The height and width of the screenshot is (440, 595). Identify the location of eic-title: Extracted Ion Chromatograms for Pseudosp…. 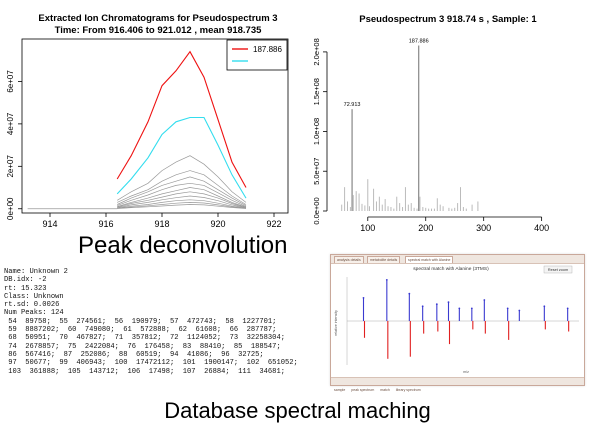
(157, 18).